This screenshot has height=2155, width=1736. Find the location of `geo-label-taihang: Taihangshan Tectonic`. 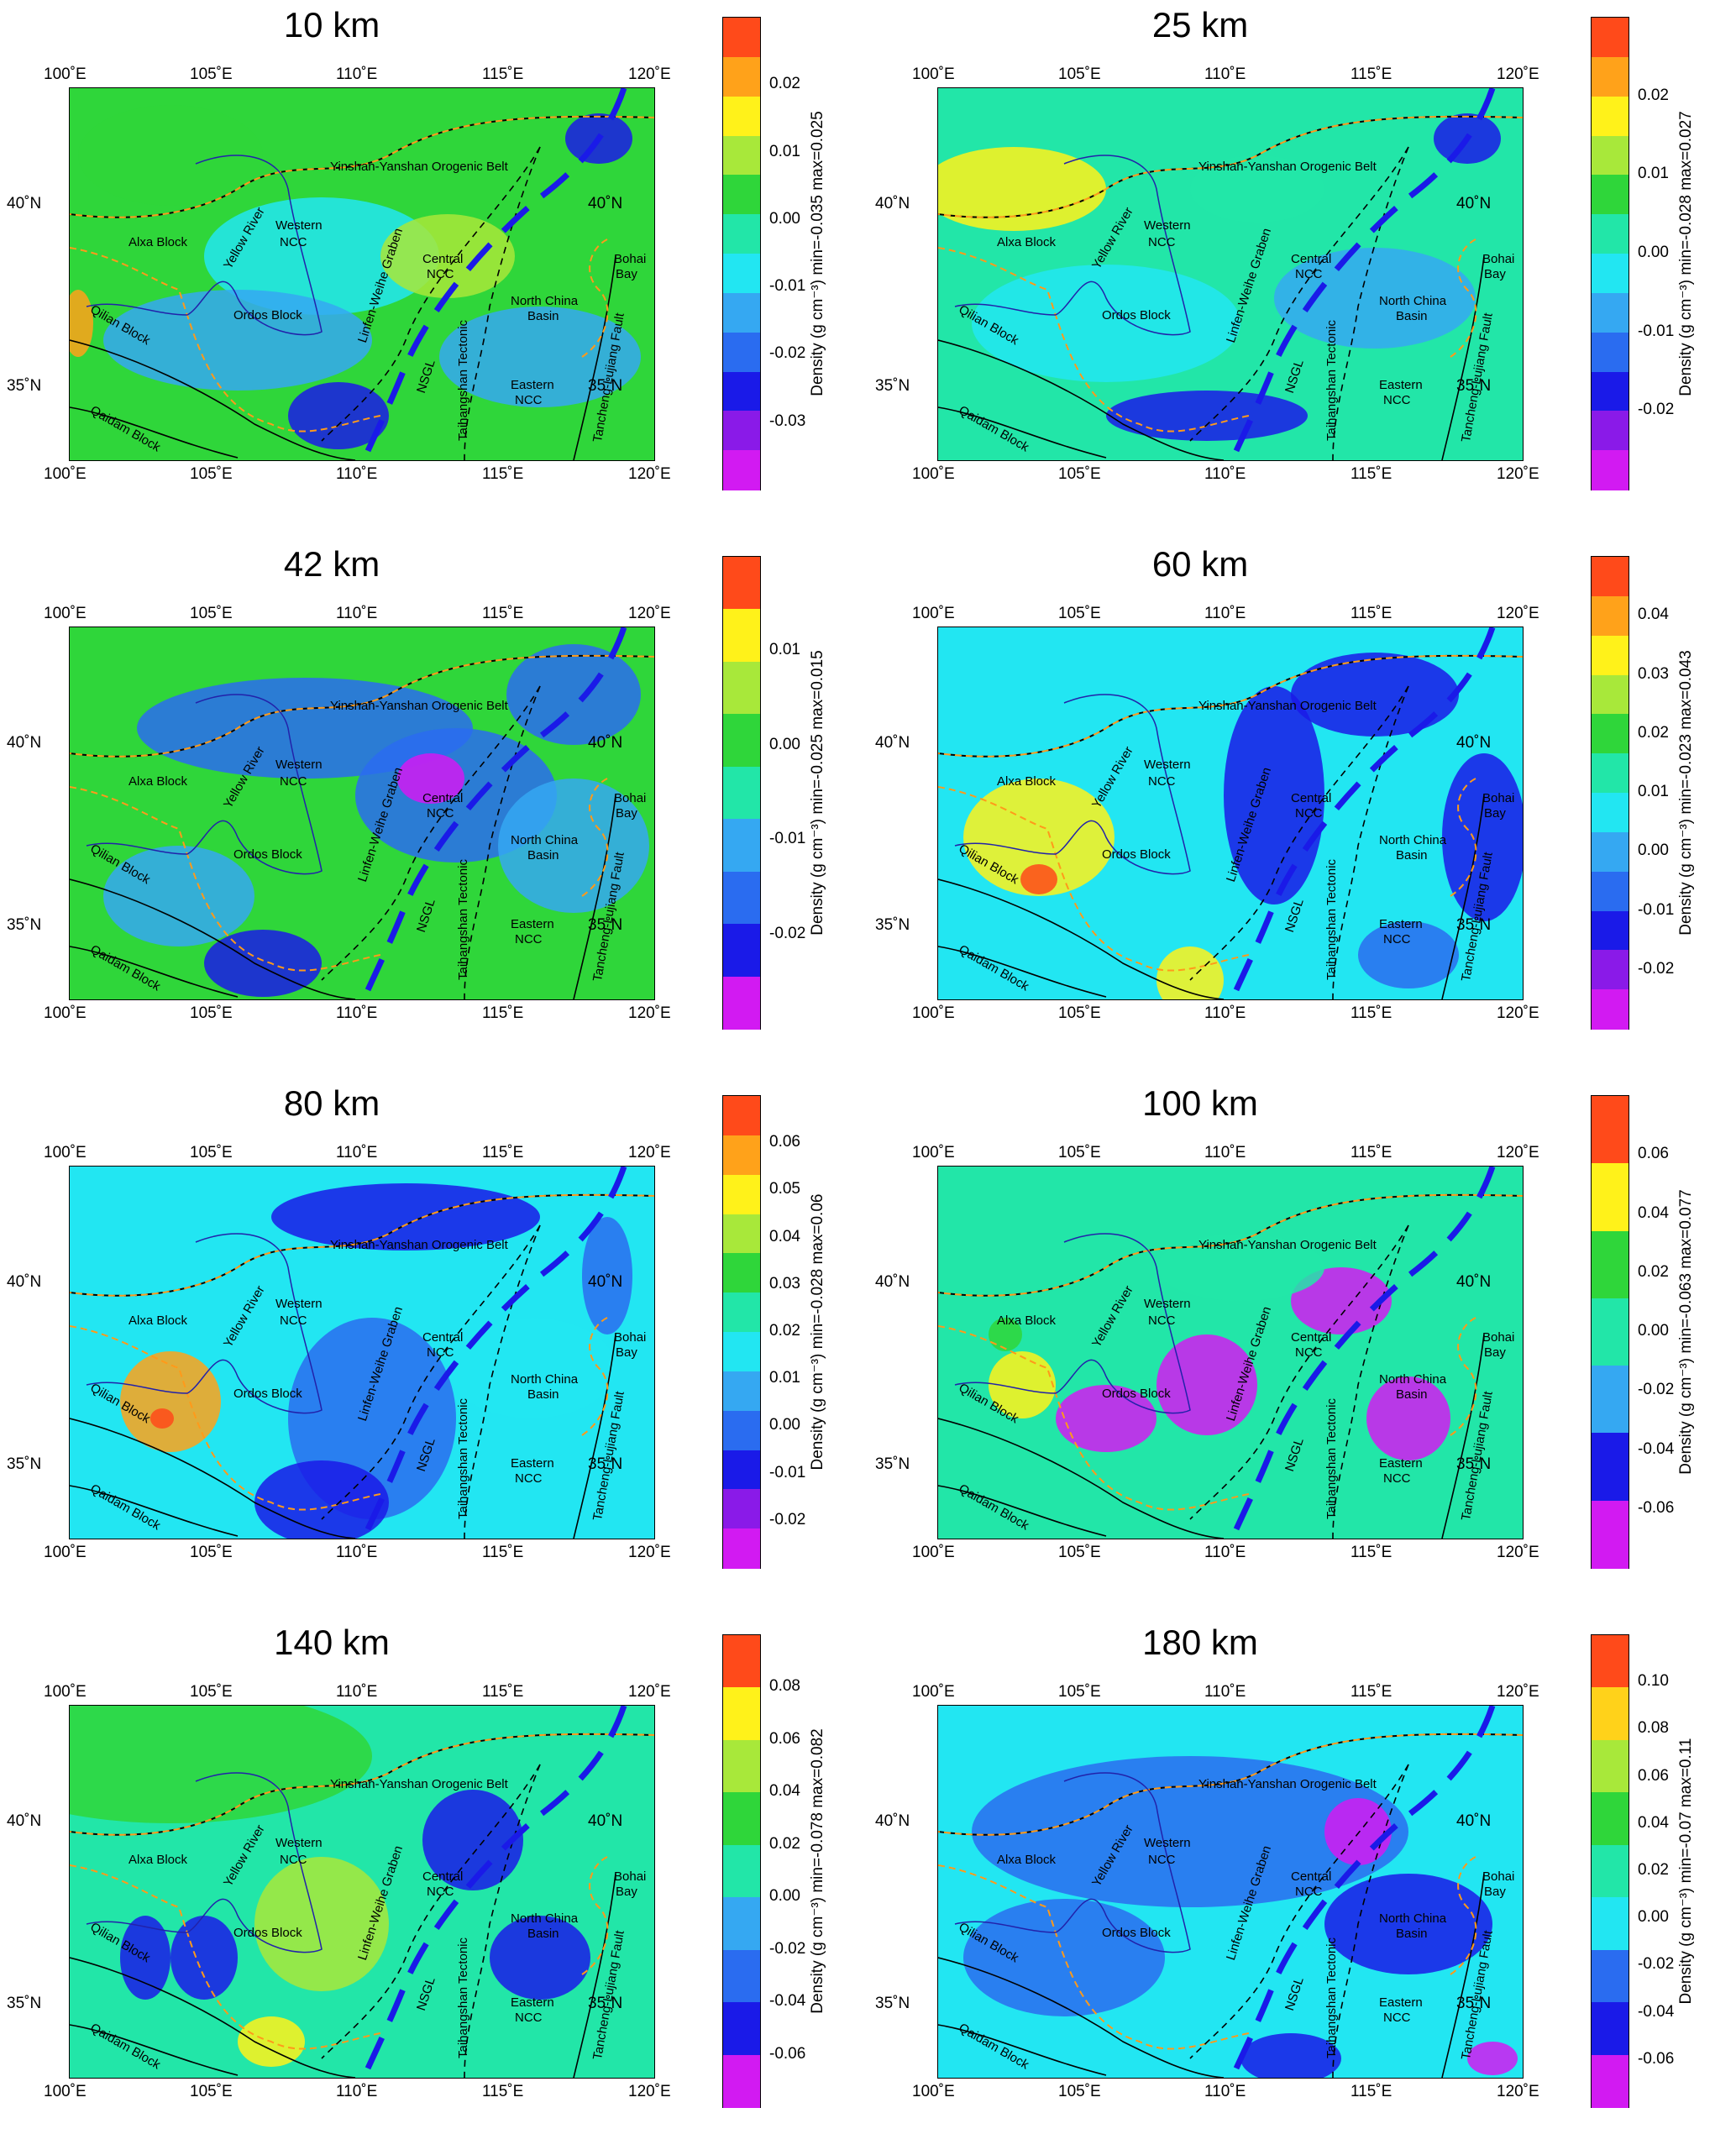

geo-label-taihang: Taihangshan Tectonic is located at coordinates (1331, 1997).